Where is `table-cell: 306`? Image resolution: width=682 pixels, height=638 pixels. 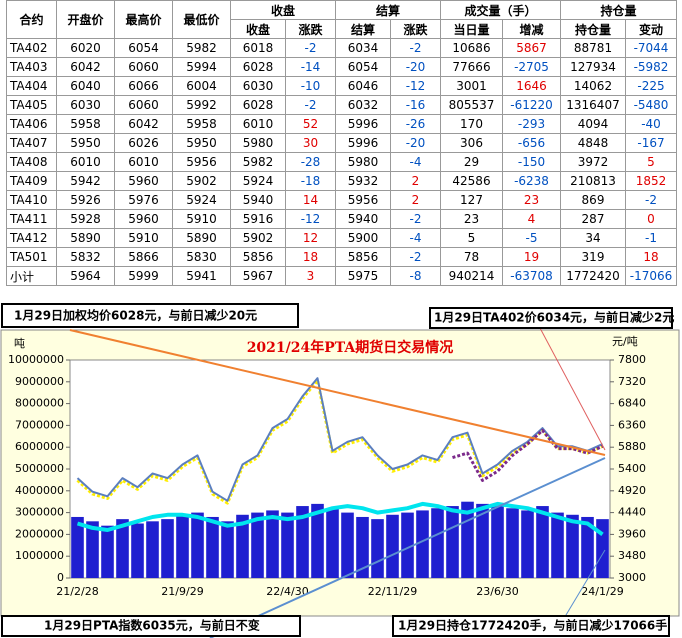
table-cell: 306 is located at coordinates (471, 143).